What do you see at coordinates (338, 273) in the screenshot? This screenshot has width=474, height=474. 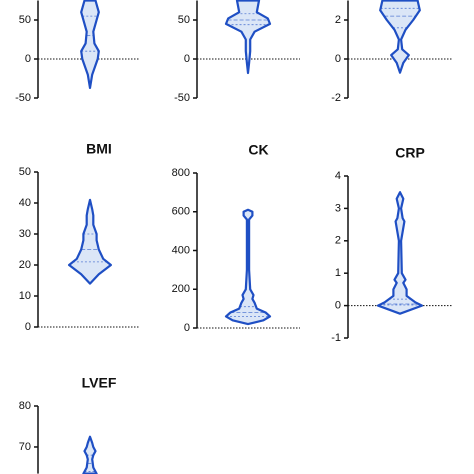 I see `y-tick-label: 1` at bounding box center [338, 273].